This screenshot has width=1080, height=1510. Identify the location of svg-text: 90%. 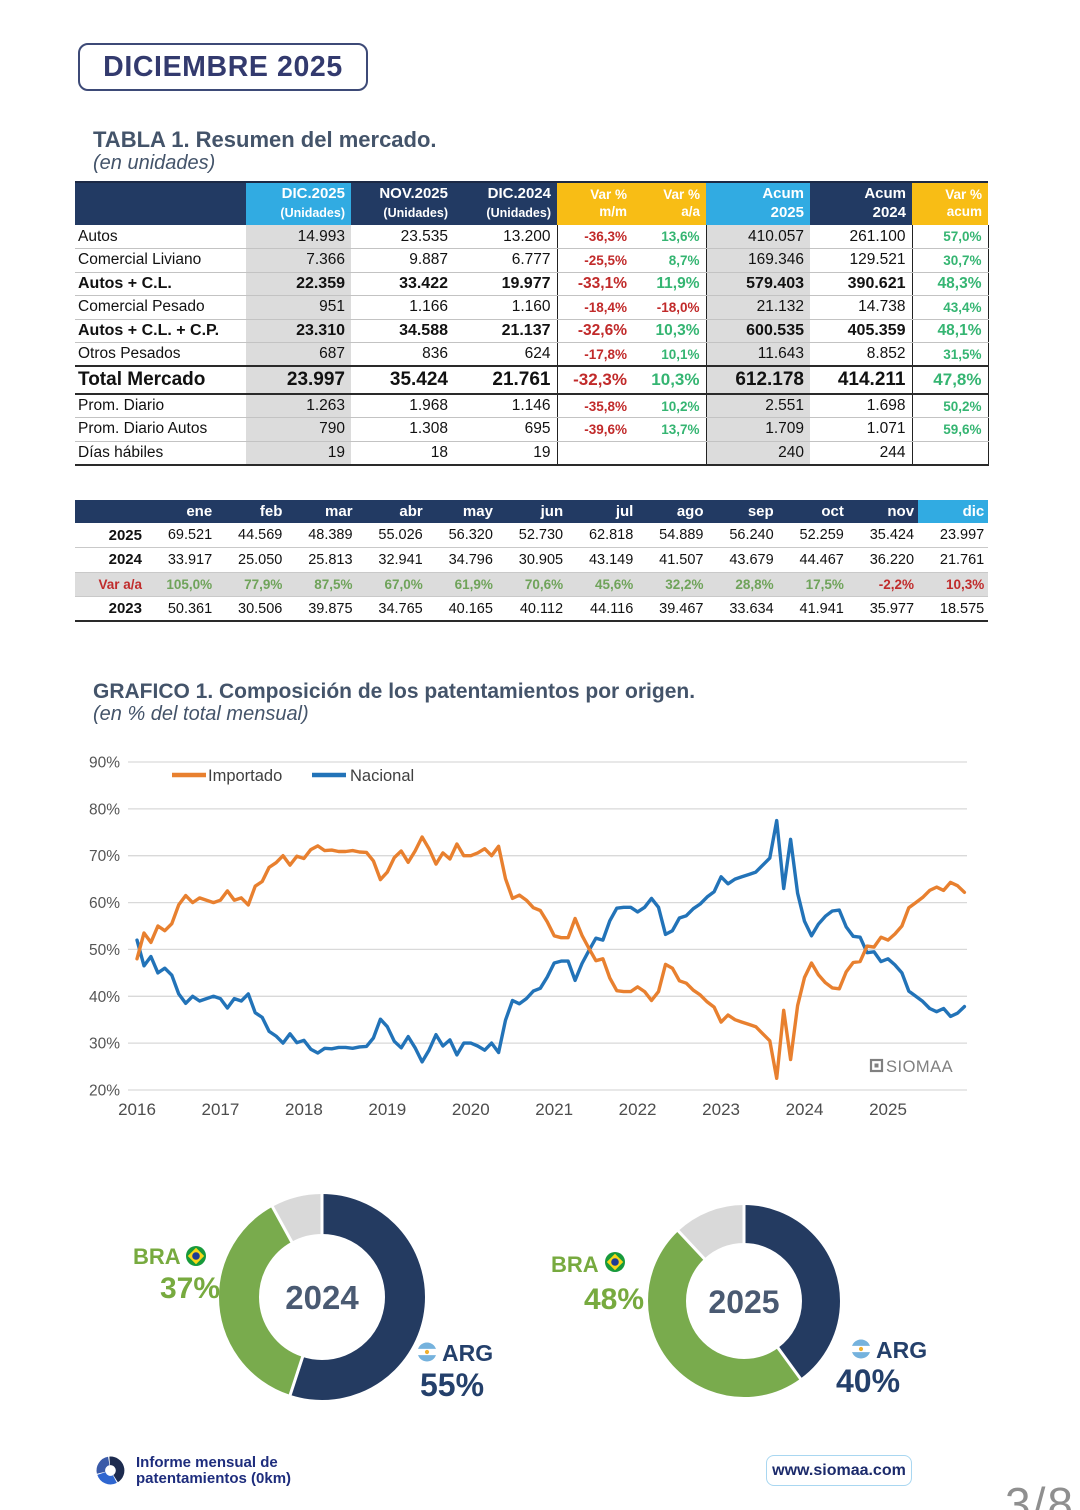
(104, 763).